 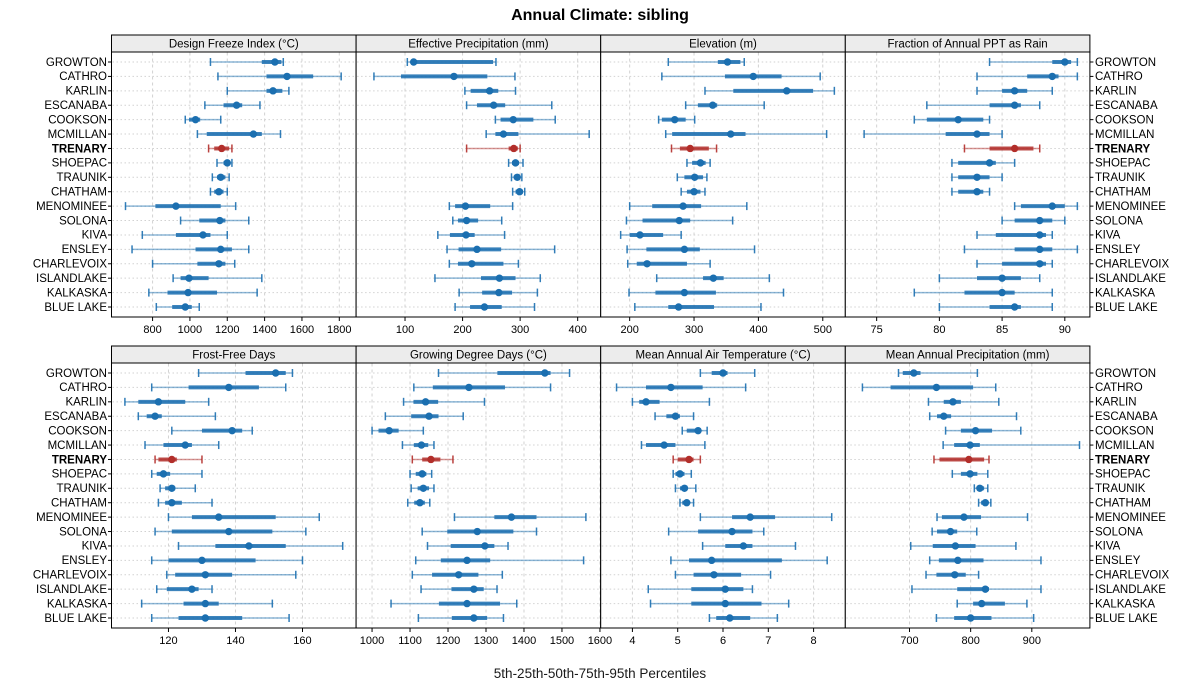 I want to click on panel-elevation-m: 200 300 400 500 Elevation (m), so click(x=723, y=185).